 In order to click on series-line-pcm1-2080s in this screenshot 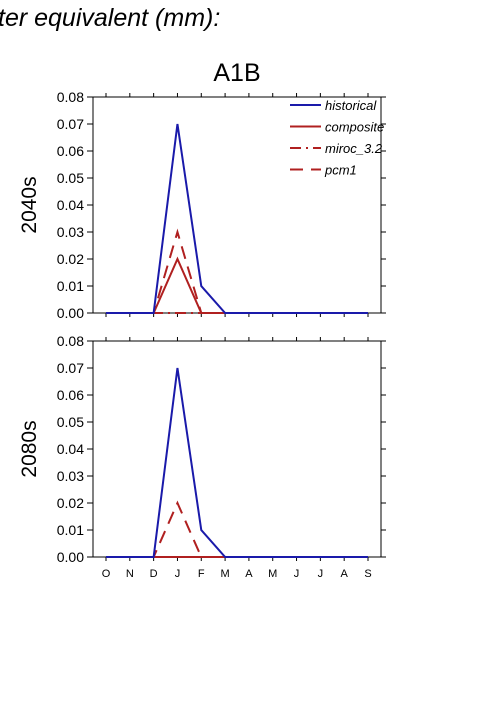, I will do `click(237, 529)`.